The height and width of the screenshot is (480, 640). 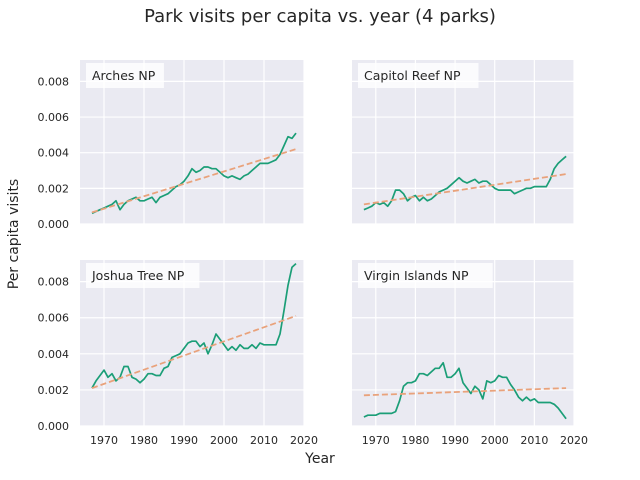 I want to click on panel-title: Virgin Islands NP, so click(x=416, y=275).